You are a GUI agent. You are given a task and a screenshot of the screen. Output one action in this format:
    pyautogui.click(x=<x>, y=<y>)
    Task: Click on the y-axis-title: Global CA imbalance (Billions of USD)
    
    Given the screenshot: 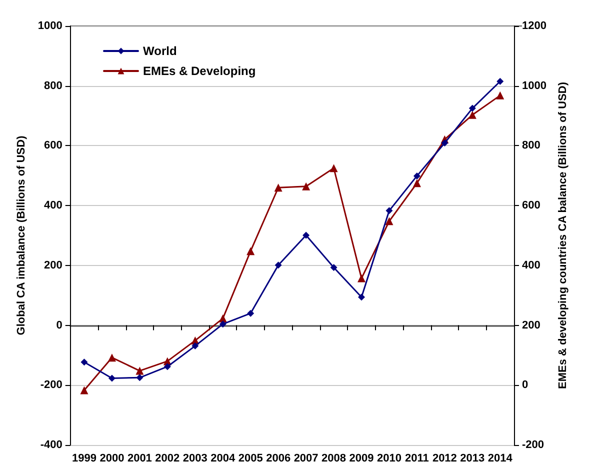 What is the action you would take?
    pyautogui.click(x=22, y=235)
    